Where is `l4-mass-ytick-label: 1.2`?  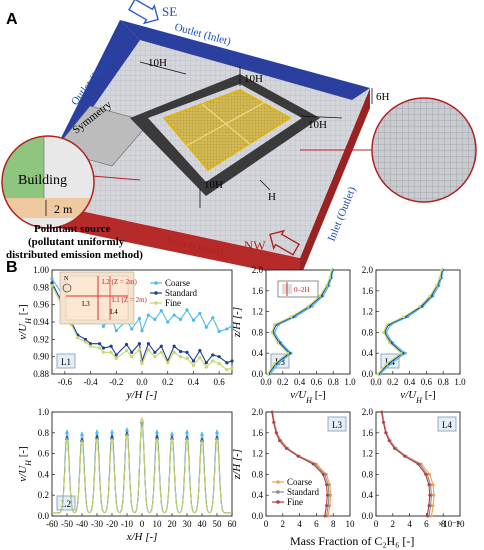 l4-mass-ytick-label: 1.2 is located at coordinates (367, 454).